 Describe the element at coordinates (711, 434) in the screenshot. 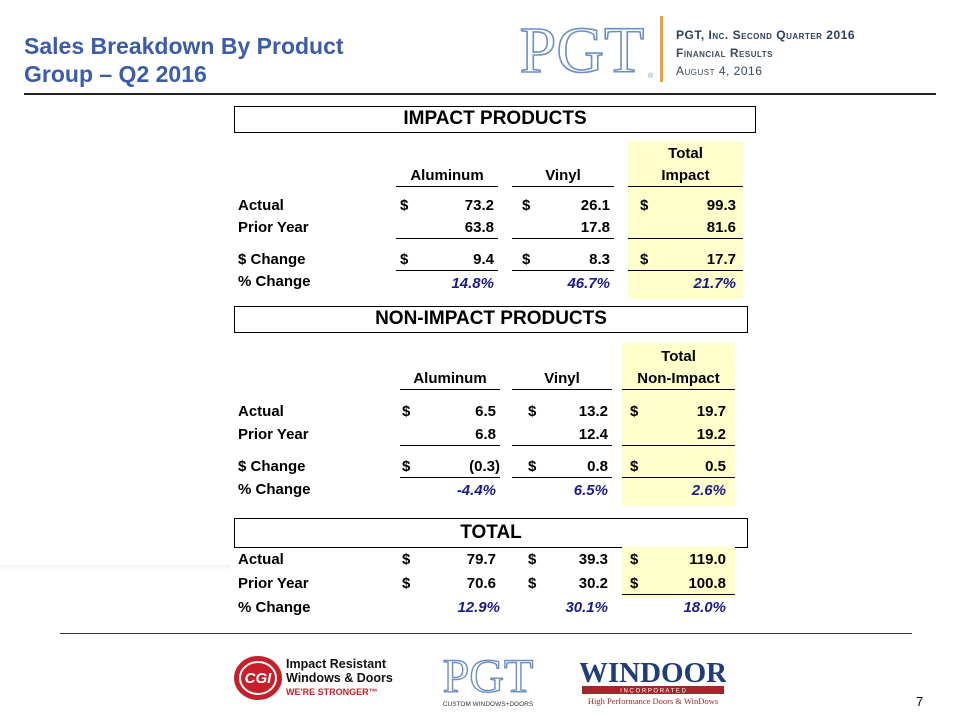

I see `nonimpact-prior-total: 19.2` at that location.